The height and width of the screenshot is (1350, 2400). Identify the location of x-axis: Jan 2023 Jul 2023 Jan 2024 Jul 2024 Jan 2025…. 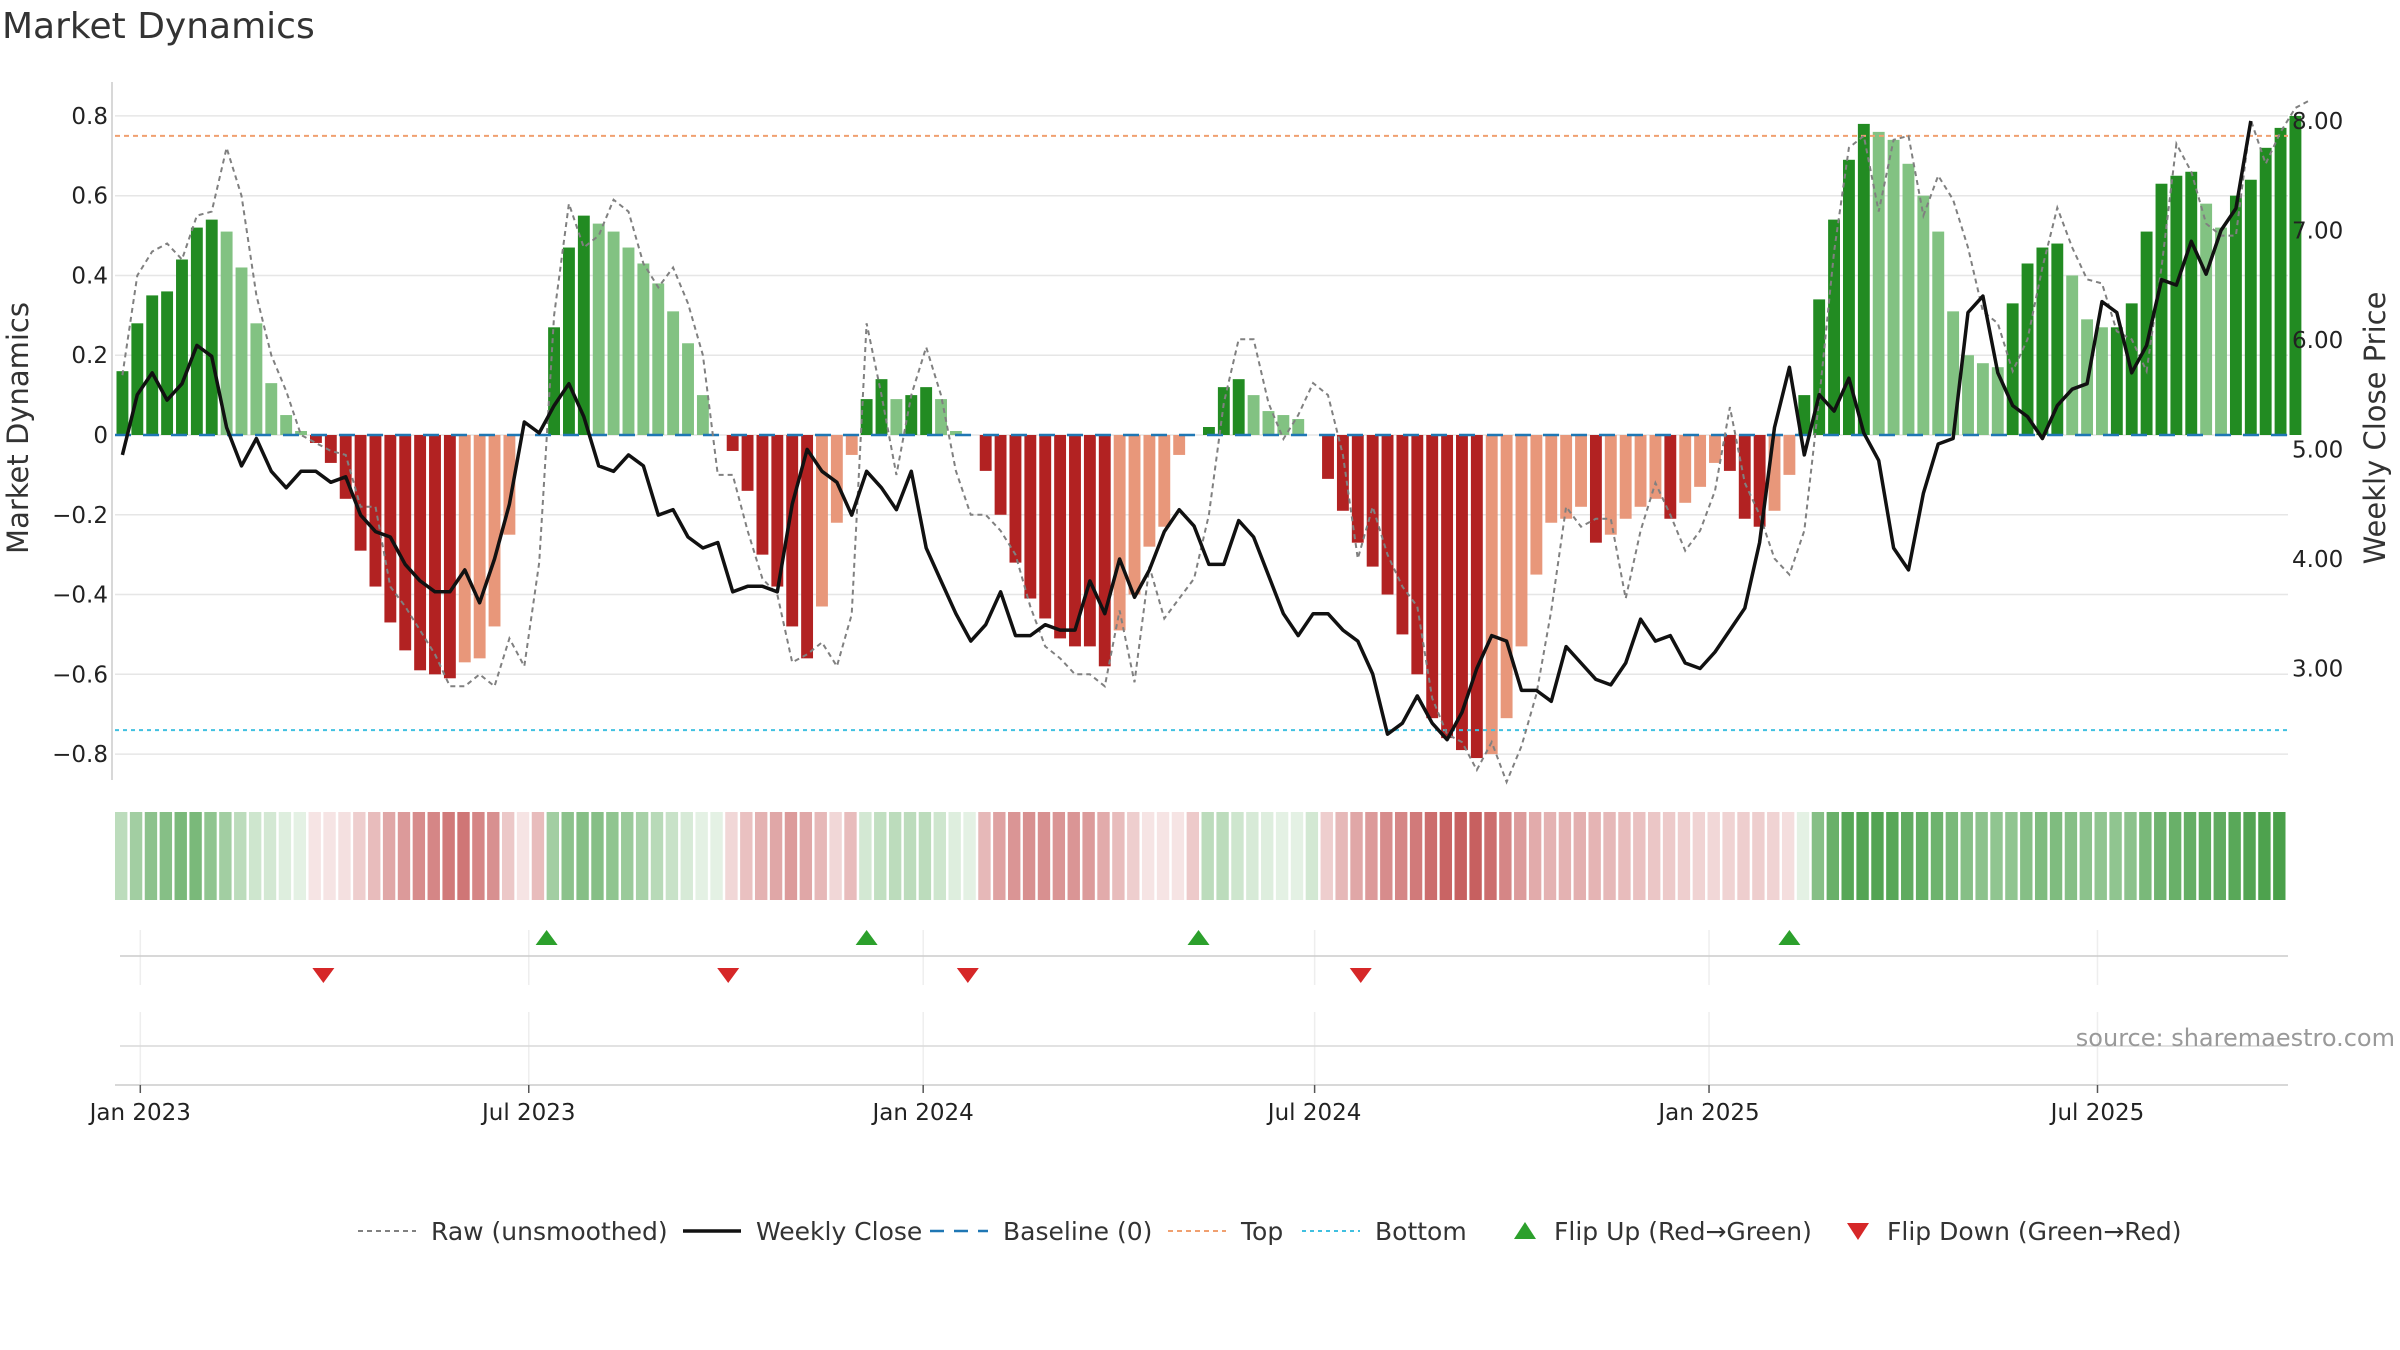
(1116, 1105).